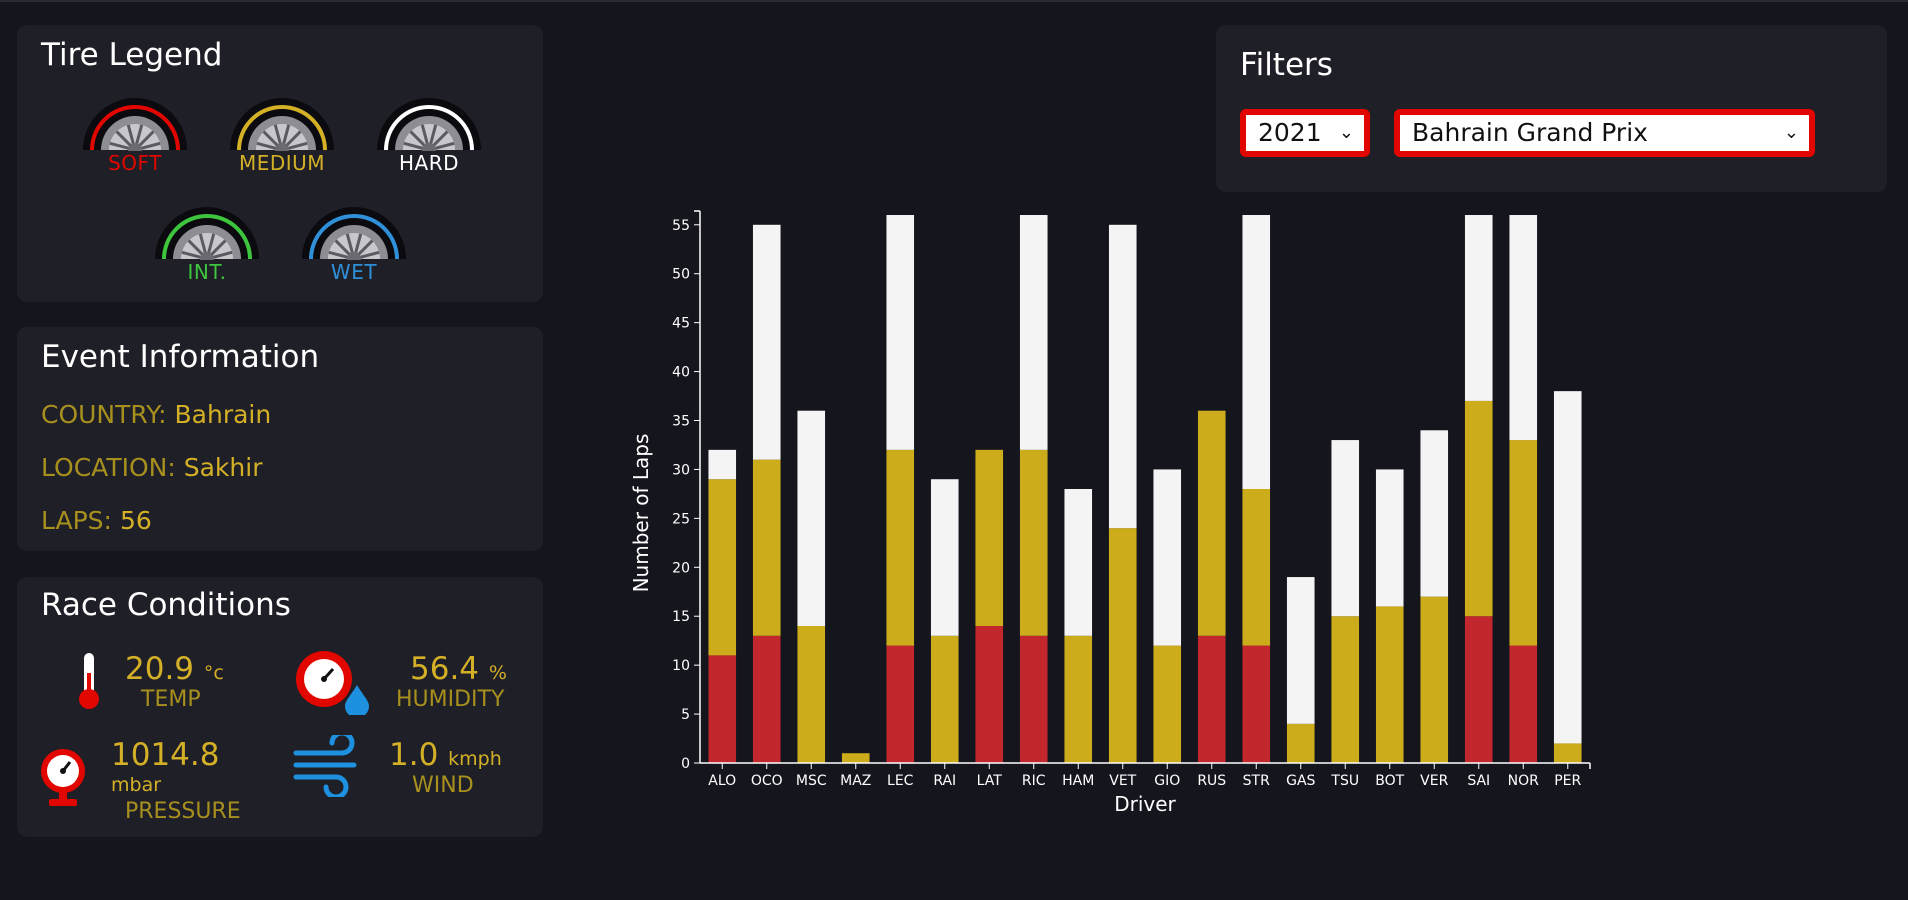 This screenshot has width=1908, height=900. I want to click on race-conditions-title: Race Conditions, so click(166, 605).